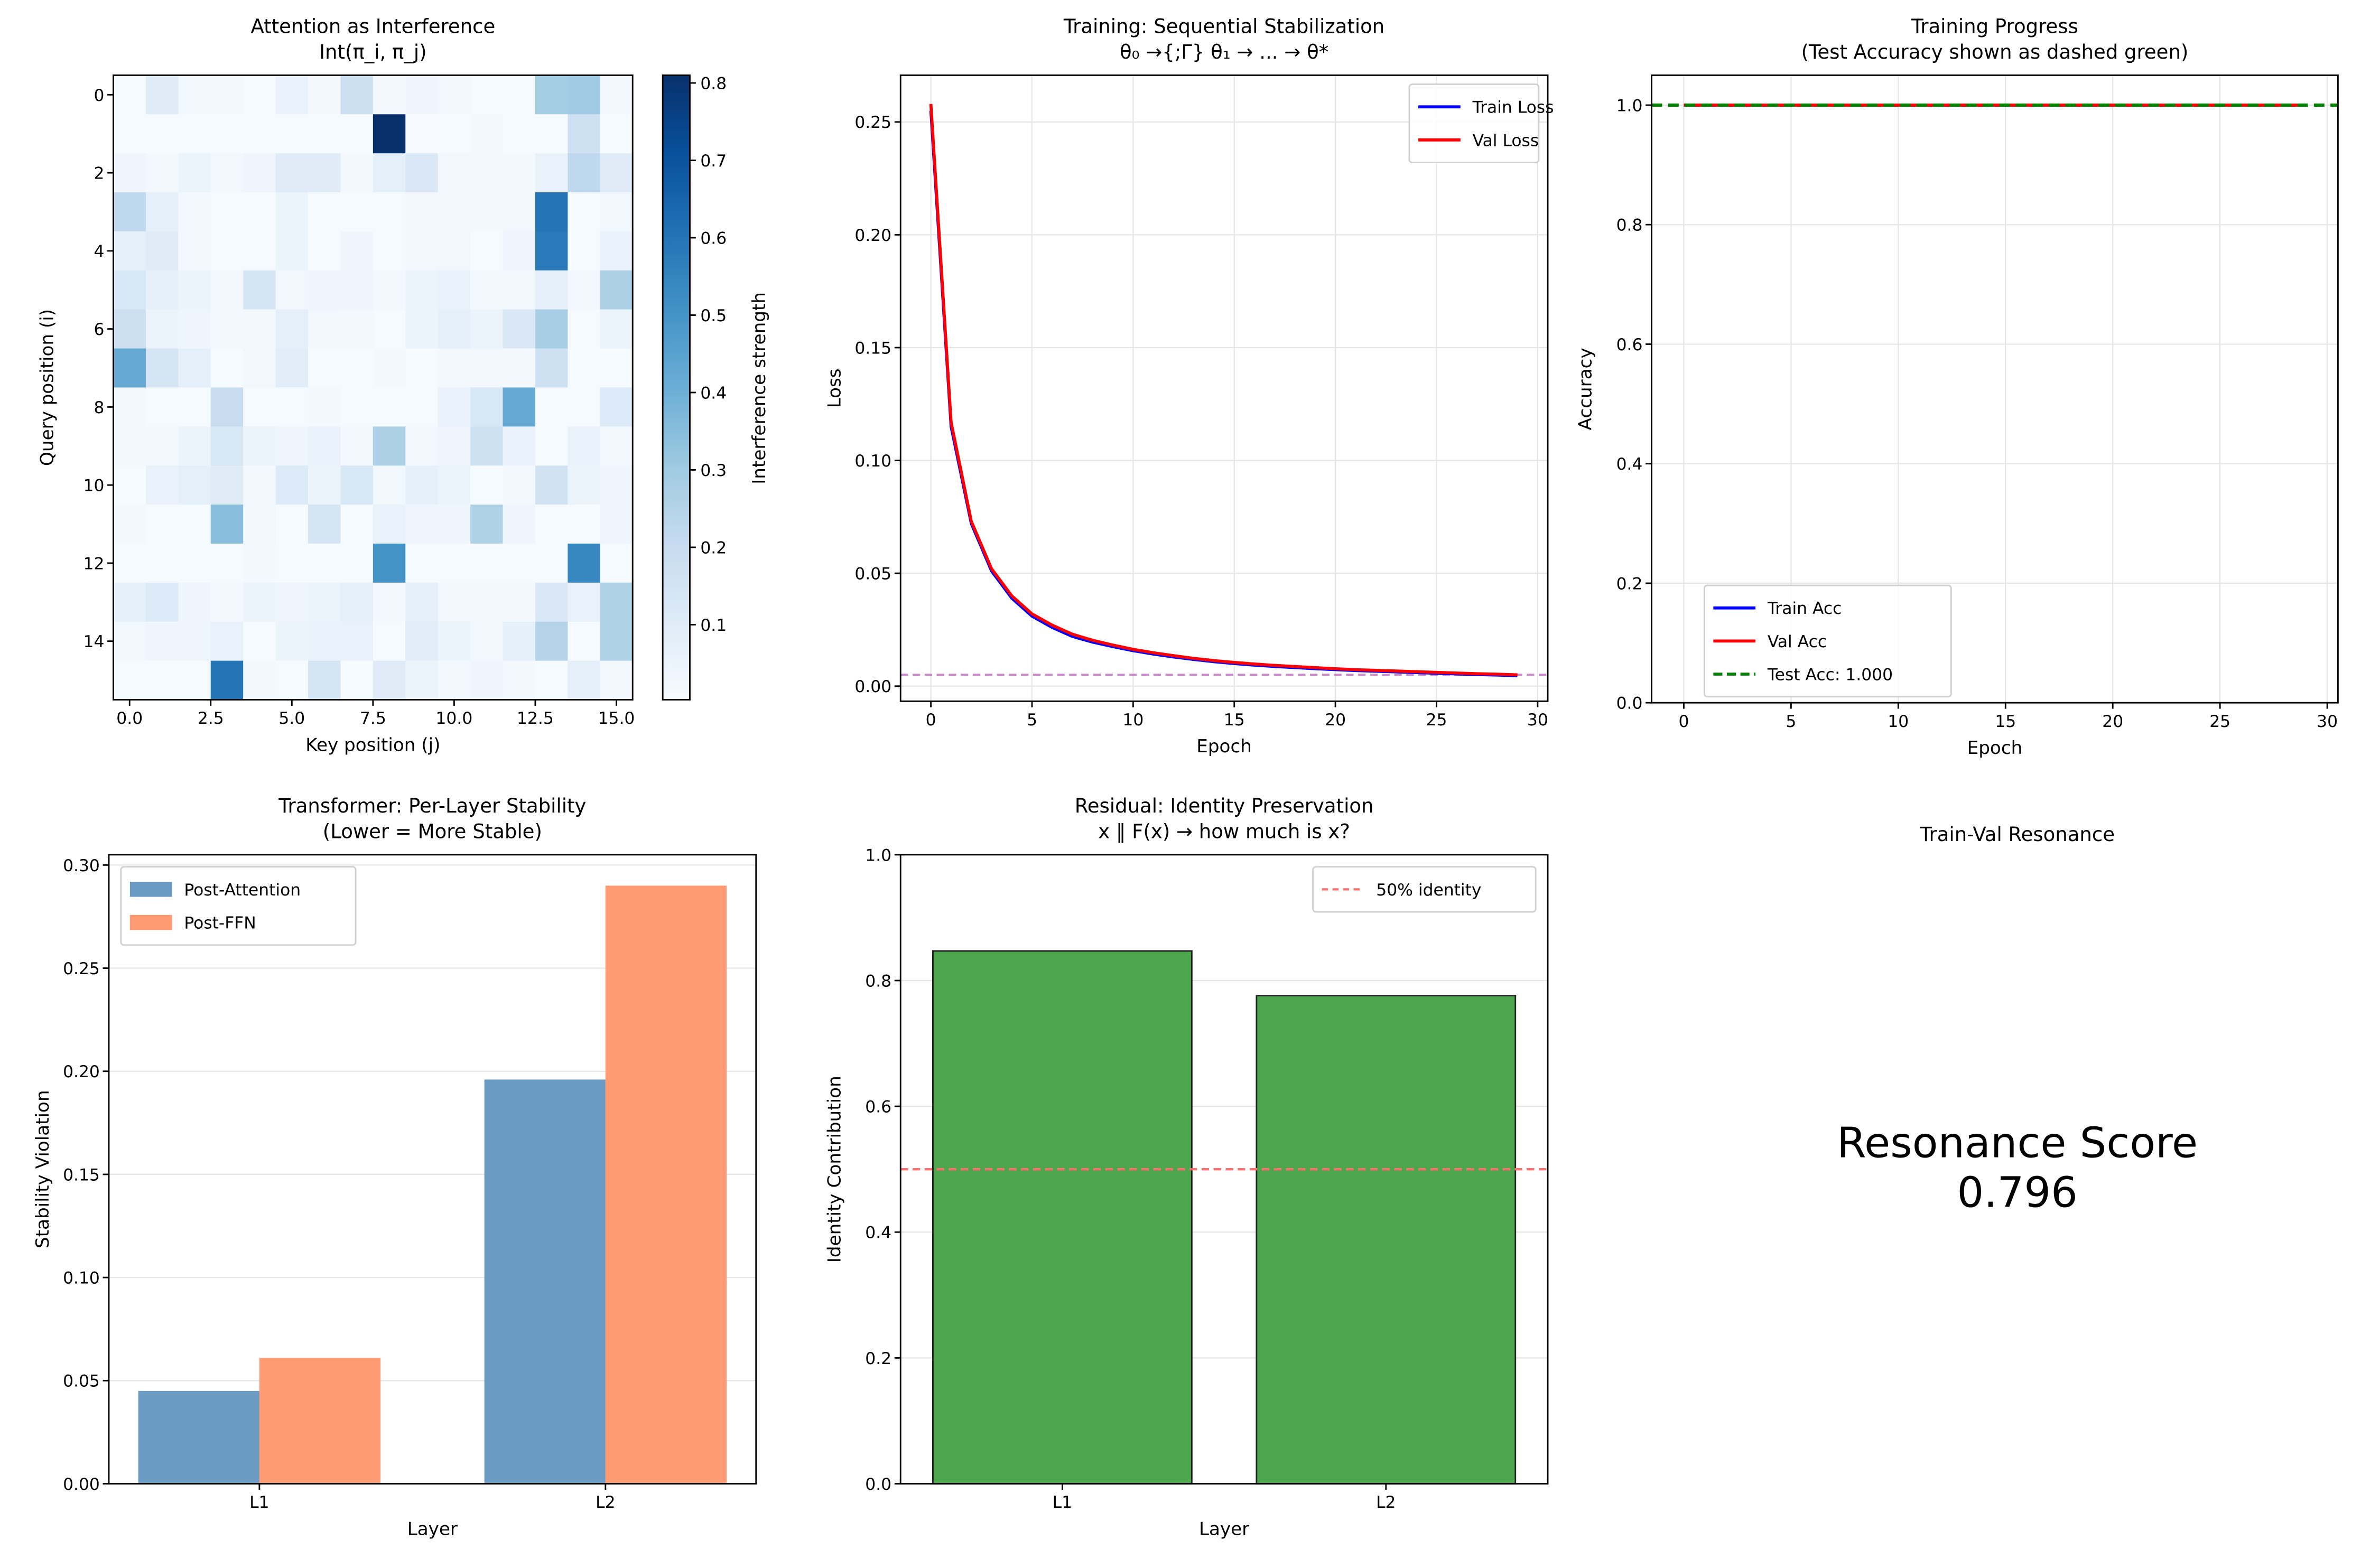 Image resolution: width=2361 pixels, height=1568 pixels. What do you see at coordinates (211, 718) in the screenshot?
I see `x-tick-label: 2.5` at bounding box center [211, 718].